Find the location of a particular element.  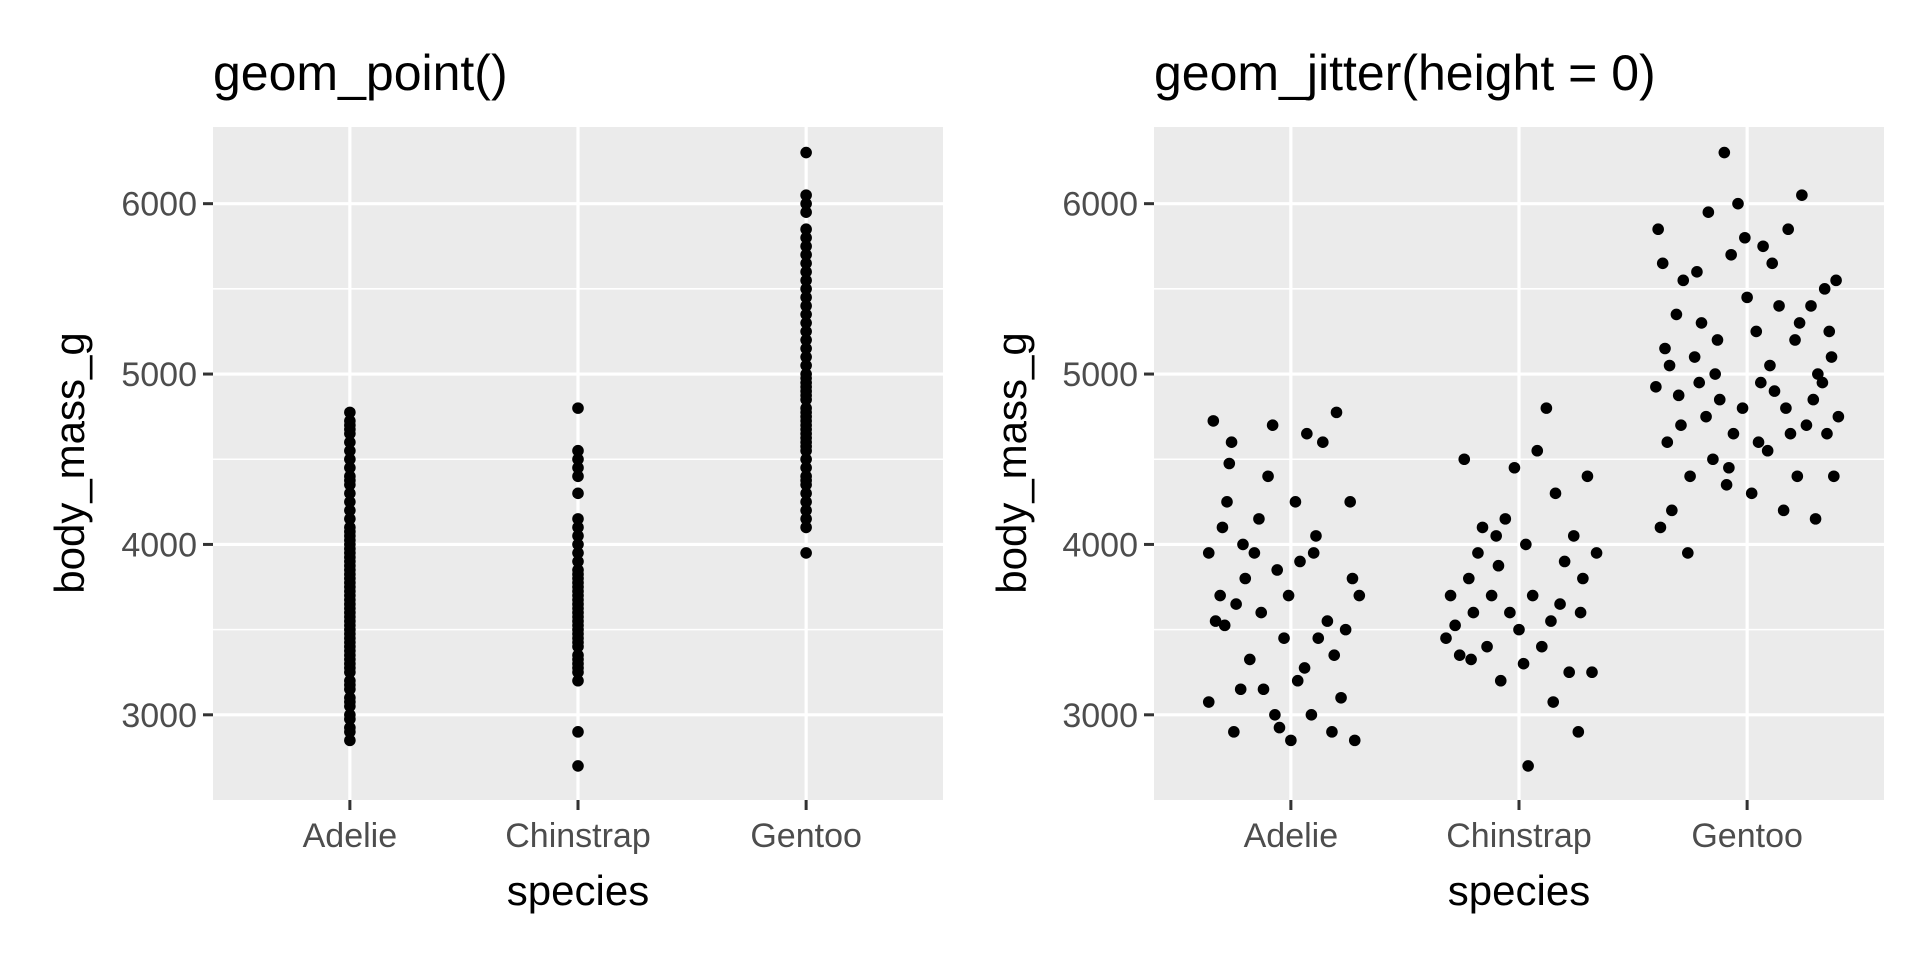

y-tick-label: 4000 is located at coordinates (1100, 545).